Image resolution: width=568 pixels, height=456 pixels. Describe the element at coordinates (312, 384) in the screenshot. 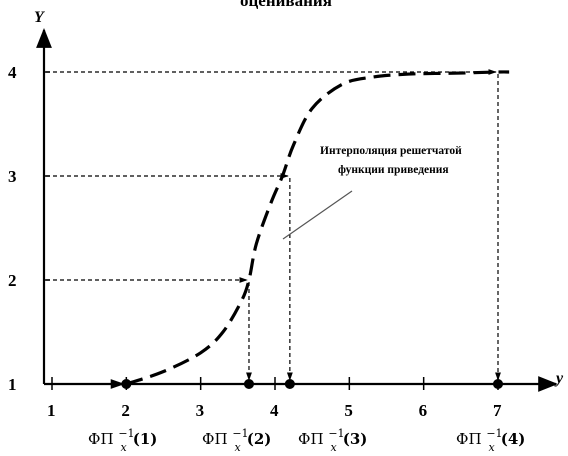

I see `inverse-points` at that location.